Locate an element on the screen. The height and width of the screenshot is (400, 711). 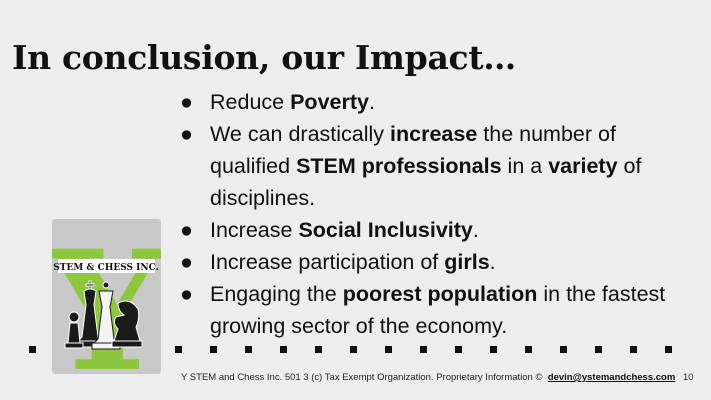
bullet-item: ● Increase Social Inclusivity. is located at coordinates (440, 230).